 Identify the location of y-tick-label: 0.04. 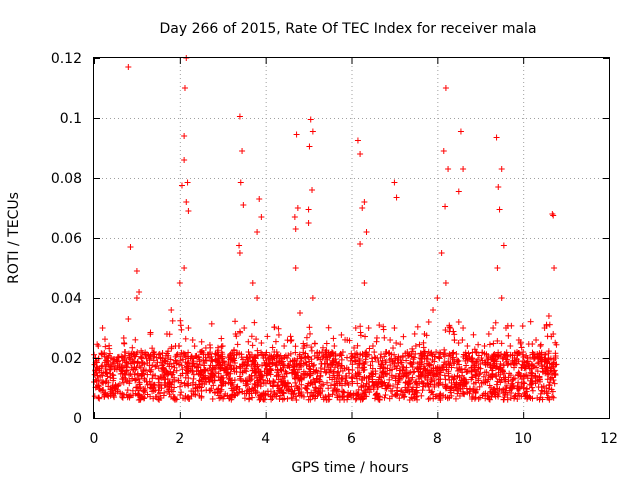
(66, 299).